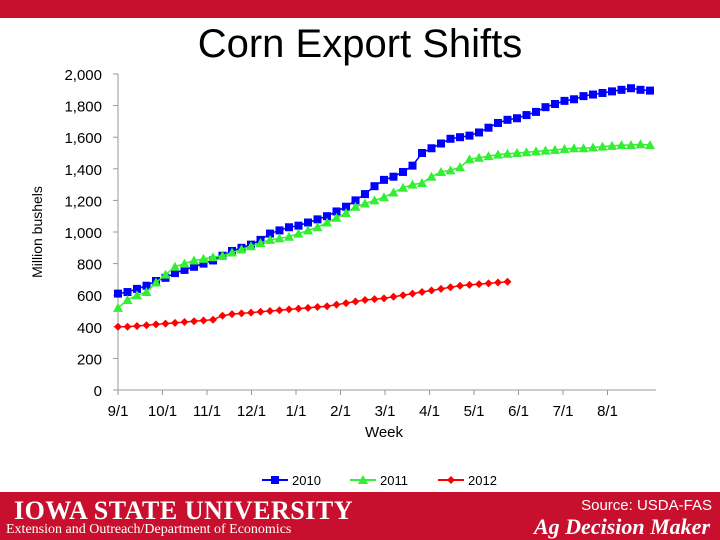 The image size is (720, 540). Describe the element at coordinates (183, 510) in the screenshot. I see `university-wordmark: IOWA STATE UNIVERSITY` at that location.